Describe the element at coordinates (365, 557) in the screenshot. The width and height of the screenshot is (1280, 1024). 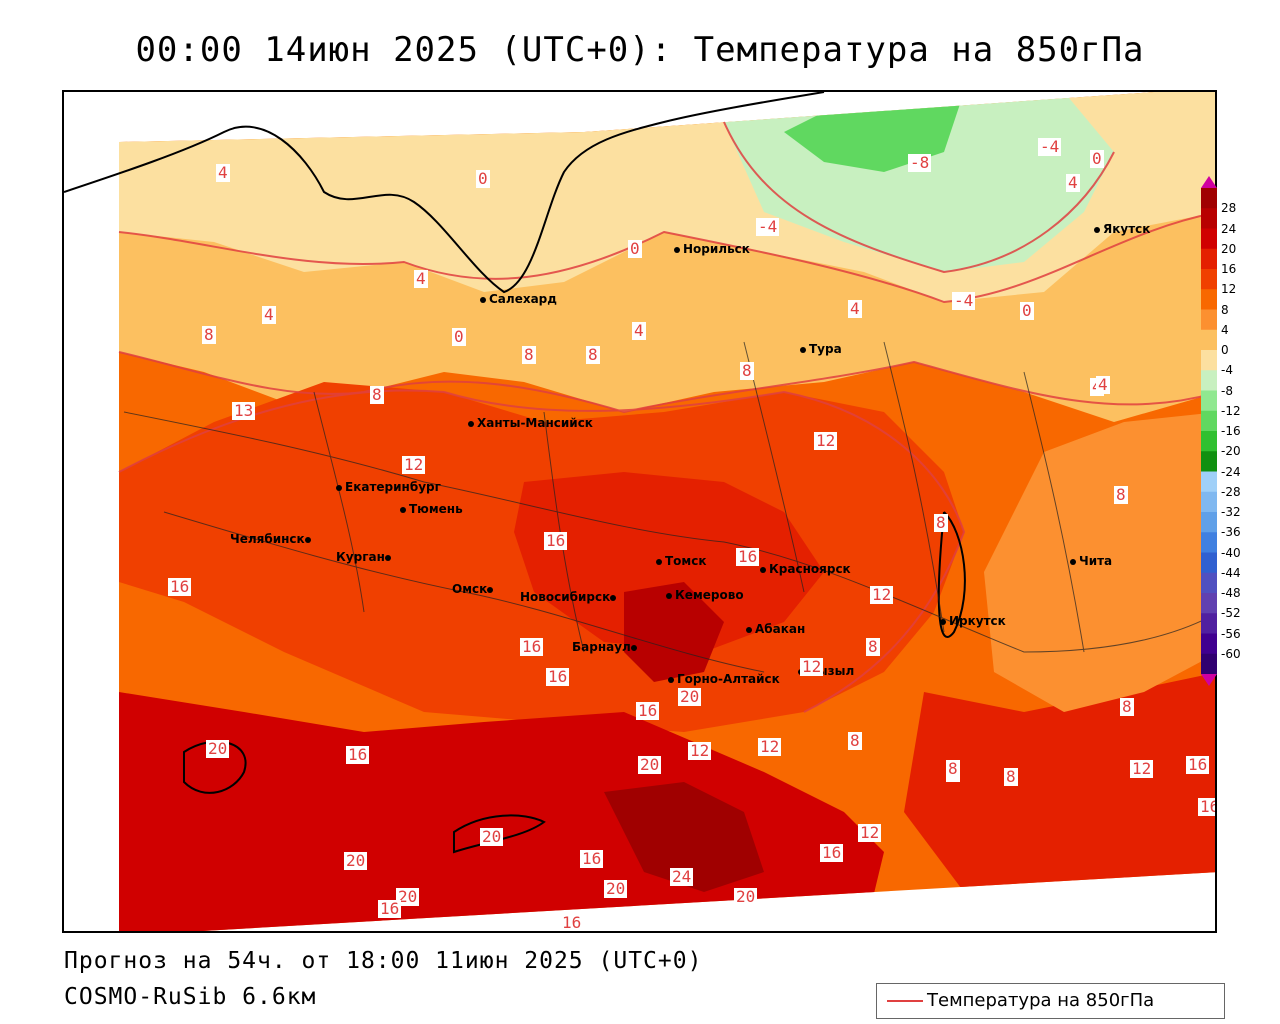
I see `city-kurgan: Курган` at that location.